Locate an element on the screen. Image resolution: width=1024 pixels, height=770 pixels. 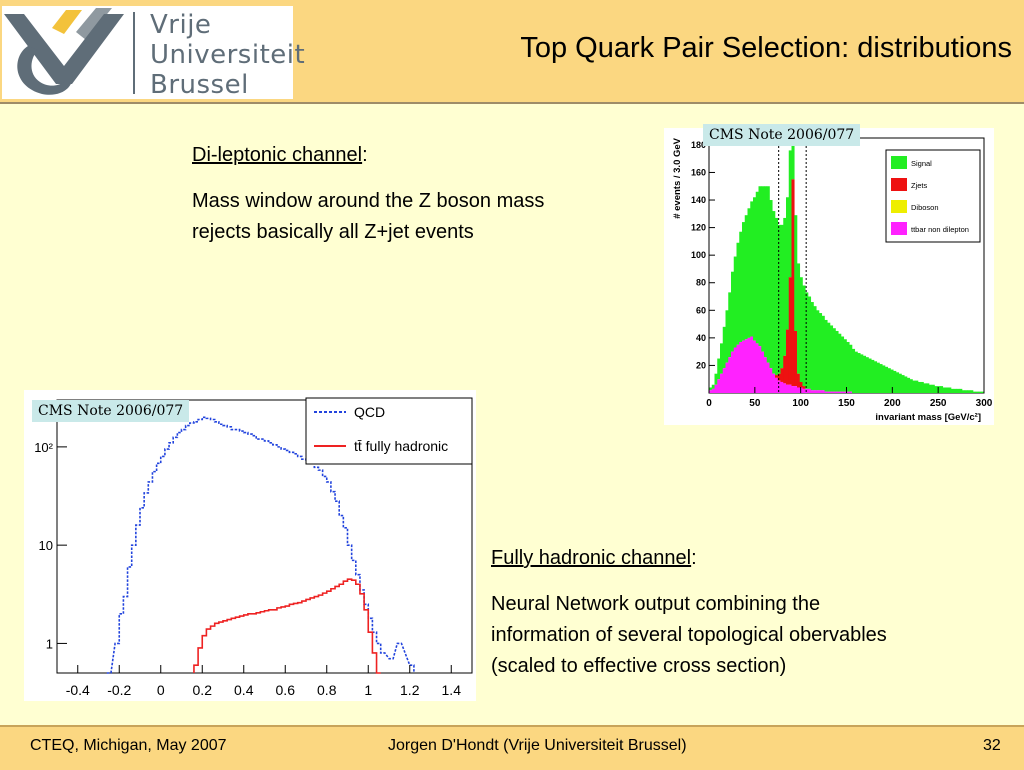
x-tick-label: 1.4 is located at coordinates (452, 690).